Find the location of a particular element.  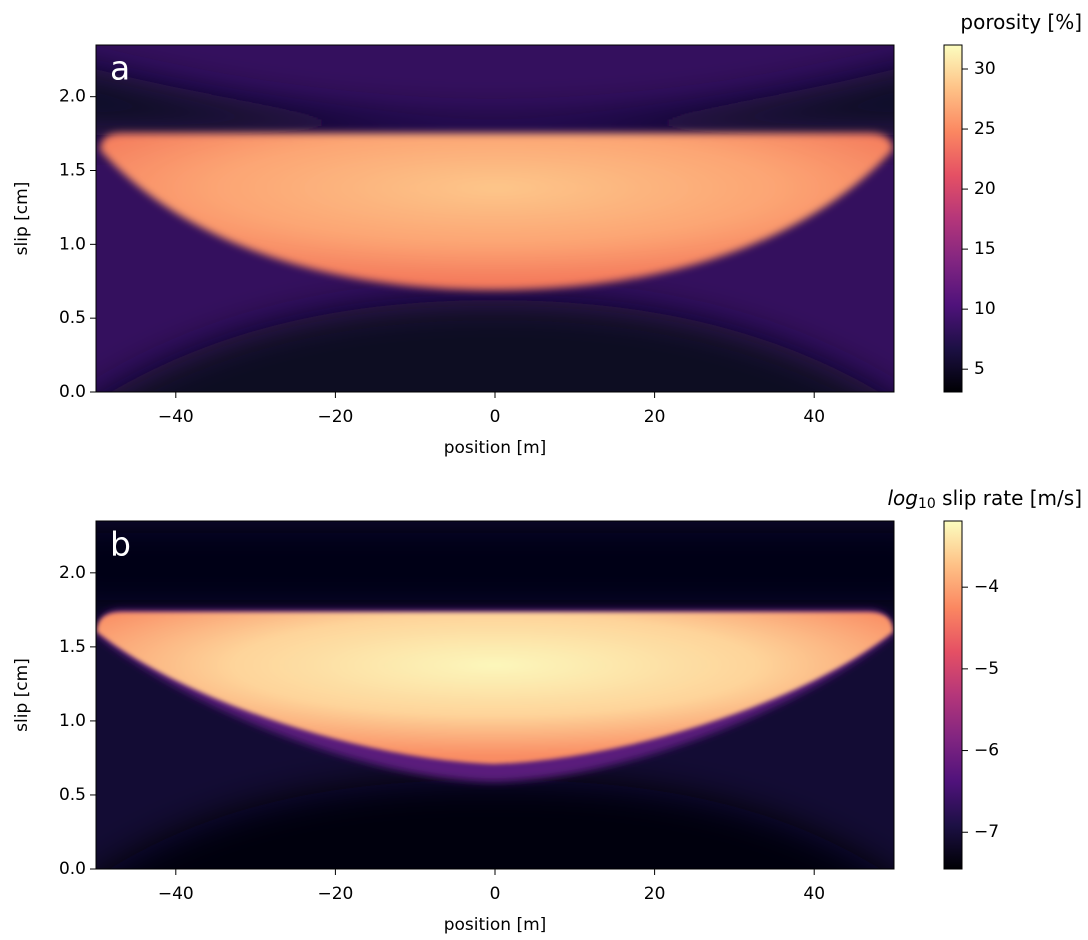

colorbar-tick-label: 10 is located at coordinates (985, 309).